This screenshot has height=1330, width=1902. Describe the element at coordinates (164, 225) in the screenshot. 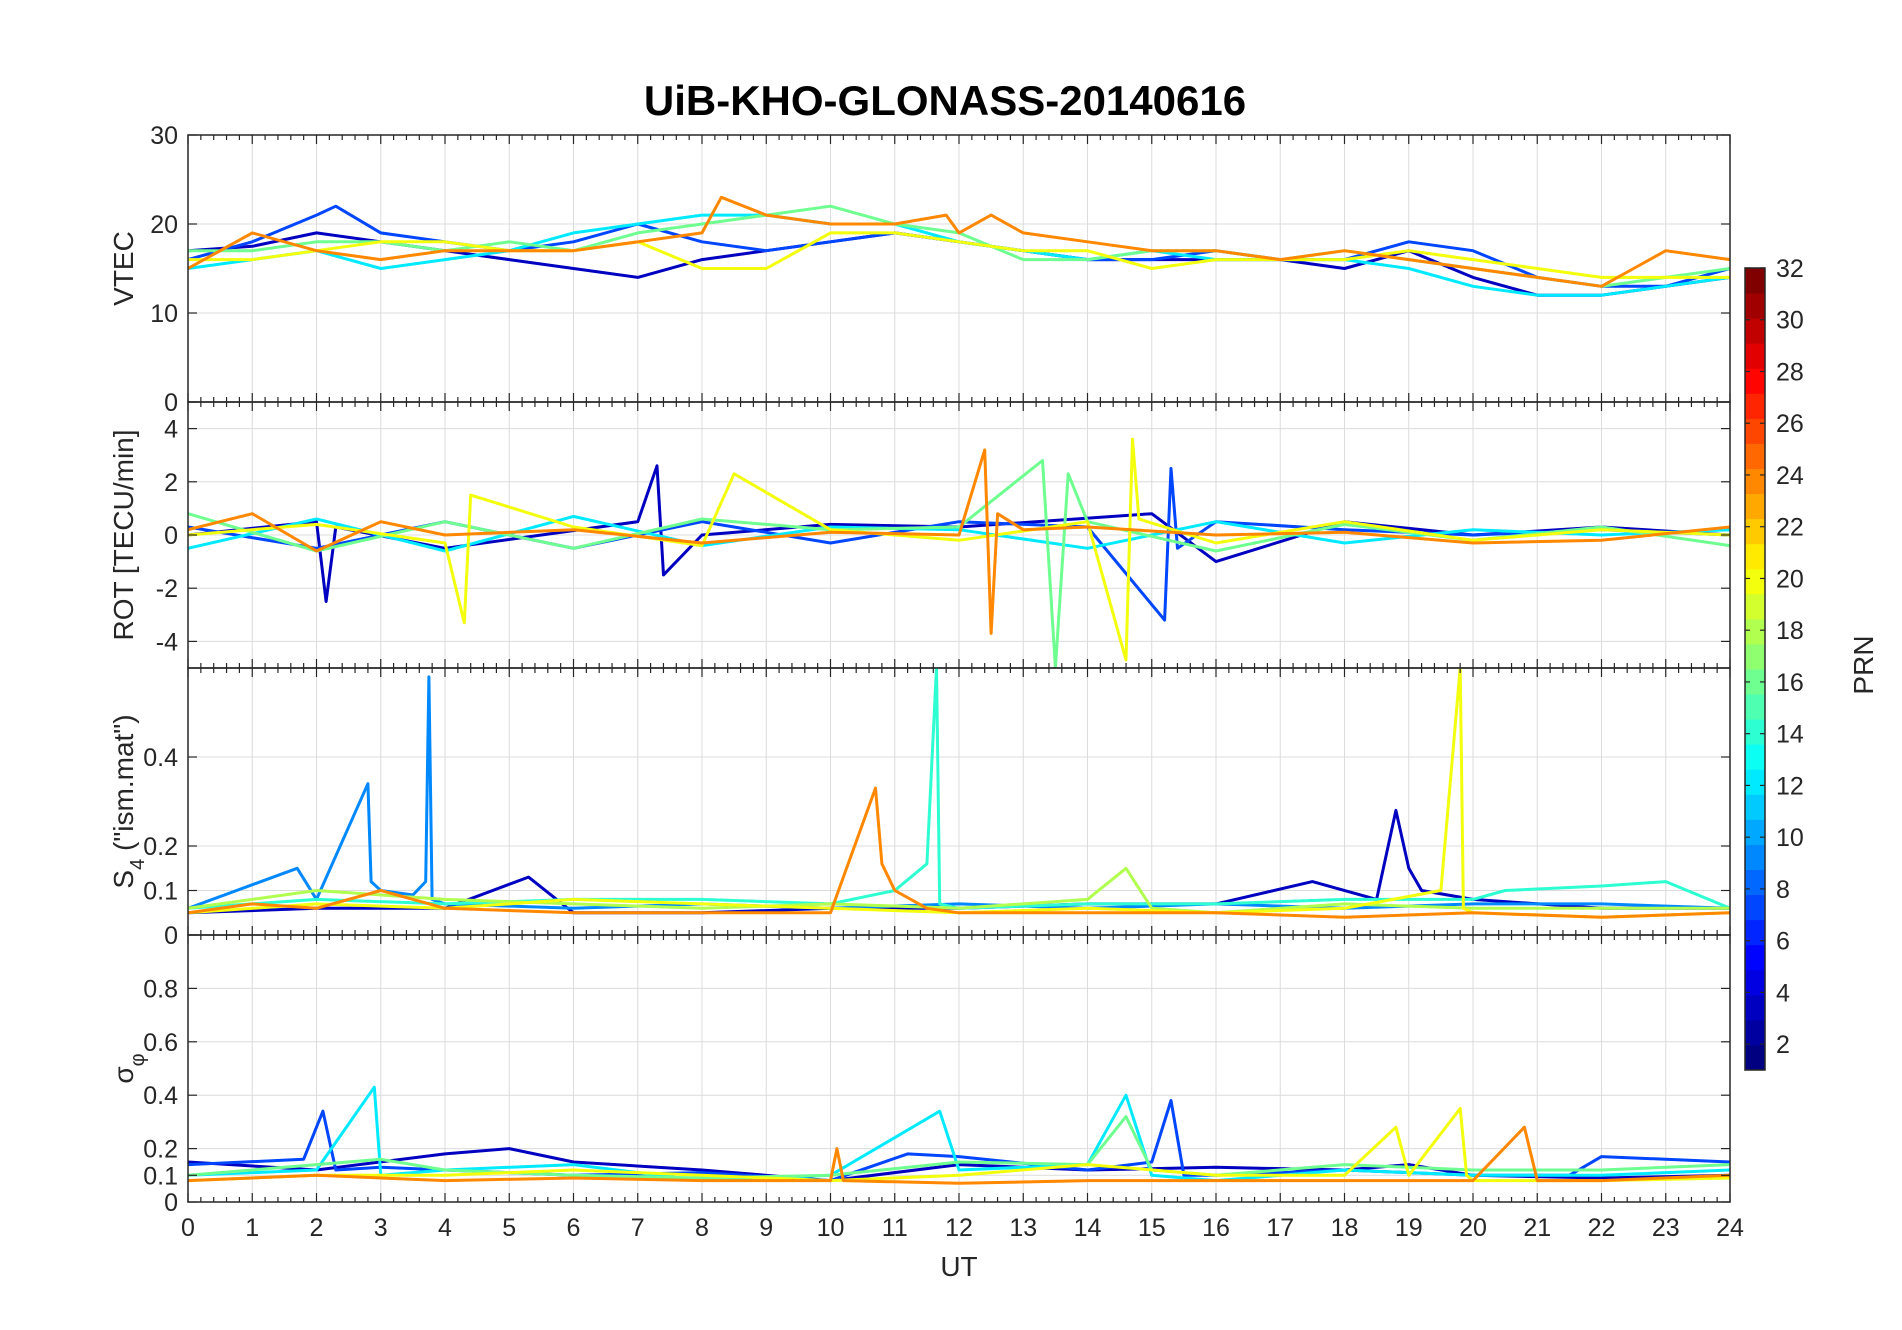

I see `y-tick-label: 20` at that location.